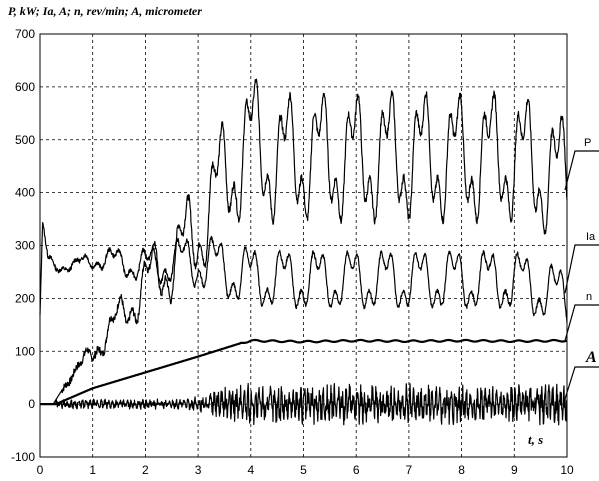  I want to click on x-axis-label: t, s, so click(535, 439).